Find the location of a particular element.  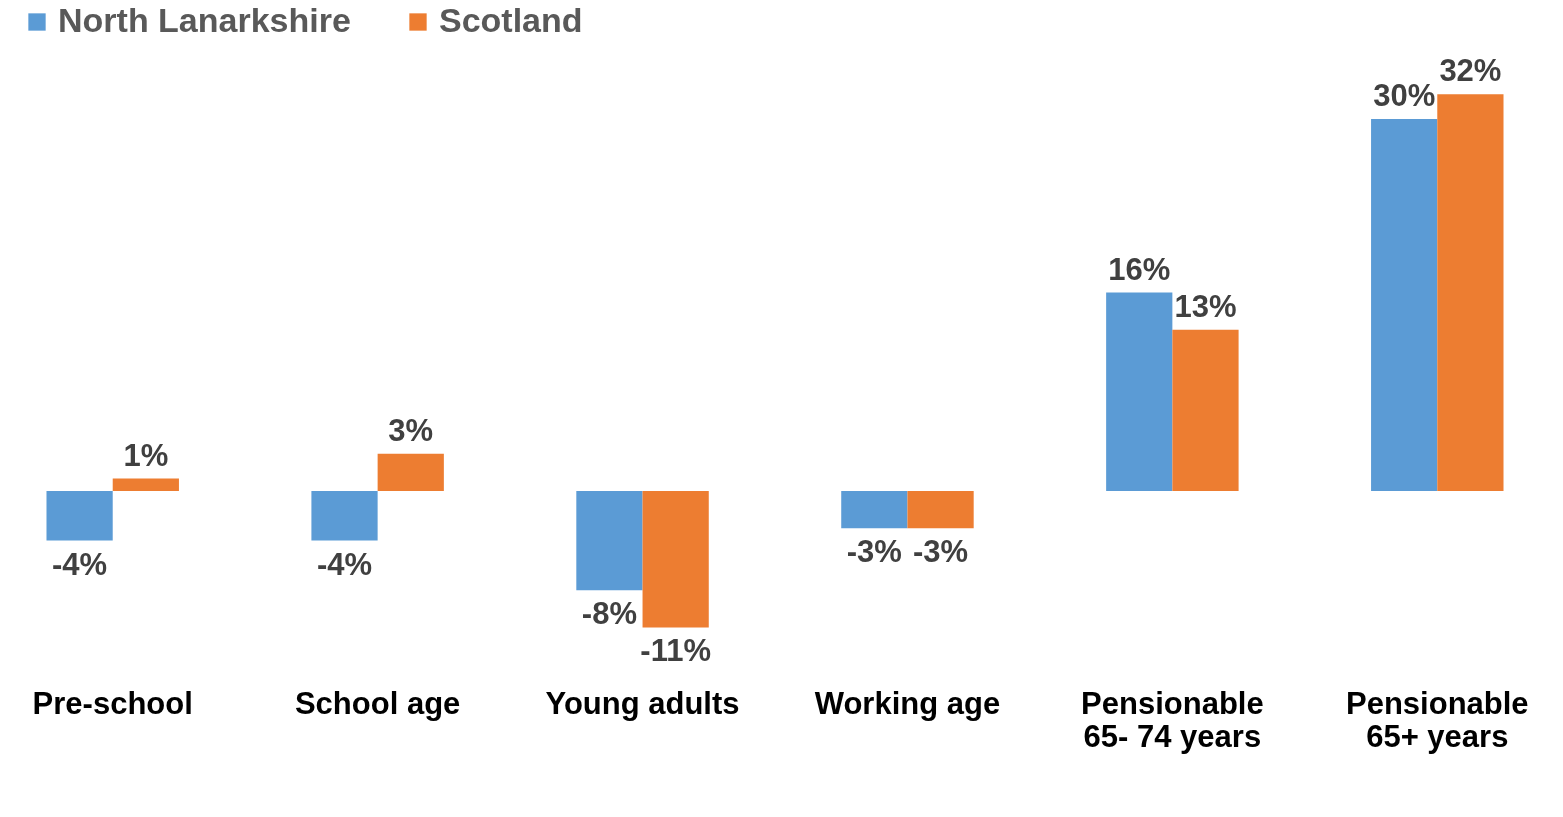

legend-label: Scotland is located at coordinates (511, 20).